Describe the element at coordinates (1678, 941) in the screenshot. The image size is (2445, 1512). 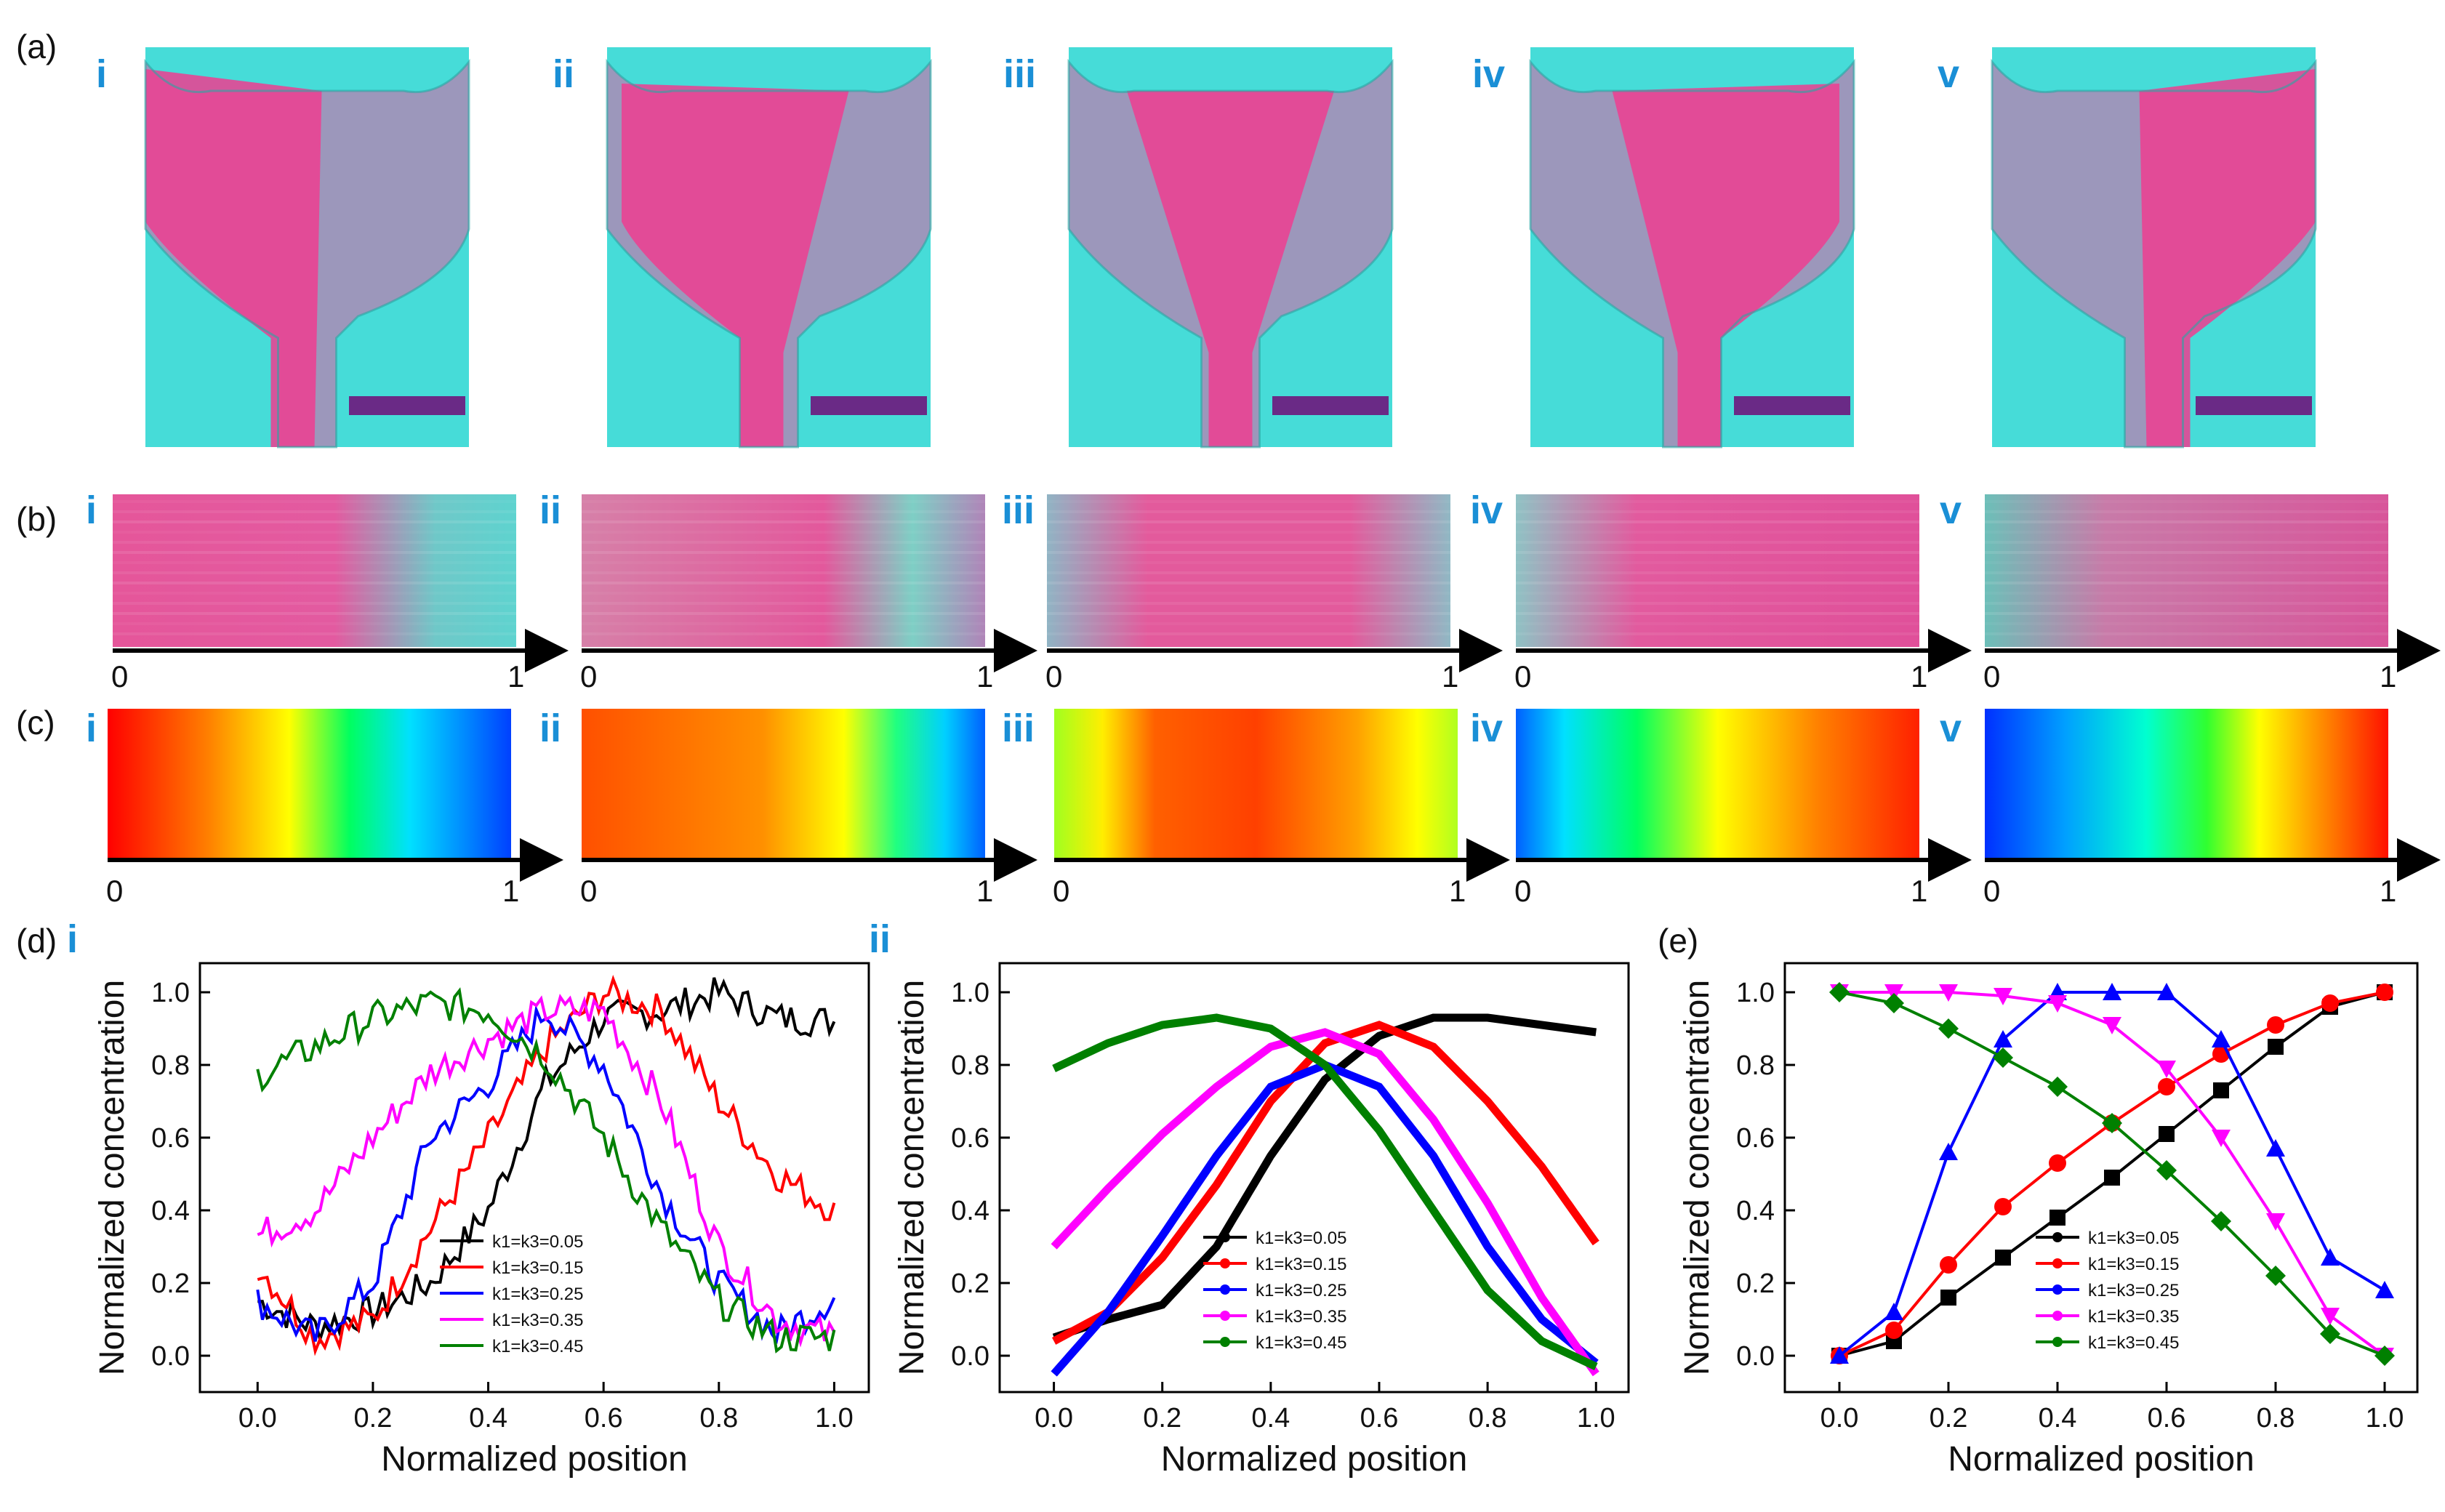
I see `panel-label-e: (e)` at that location.